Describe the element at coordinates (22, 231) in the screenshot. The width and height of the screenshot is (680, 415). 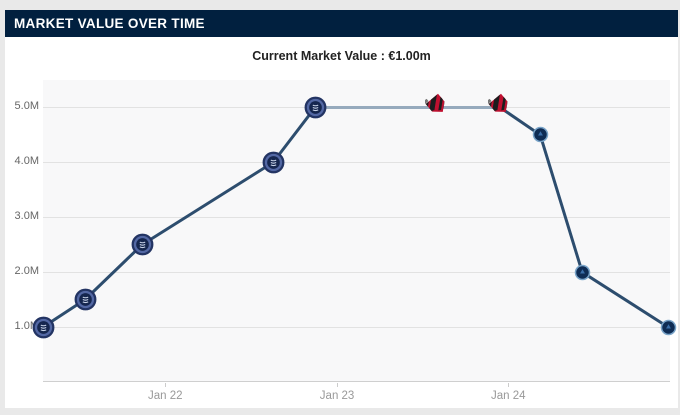
I see `y-axis: 5.0M 4.0M 3.0M 2.0M 1.0M` at that location.